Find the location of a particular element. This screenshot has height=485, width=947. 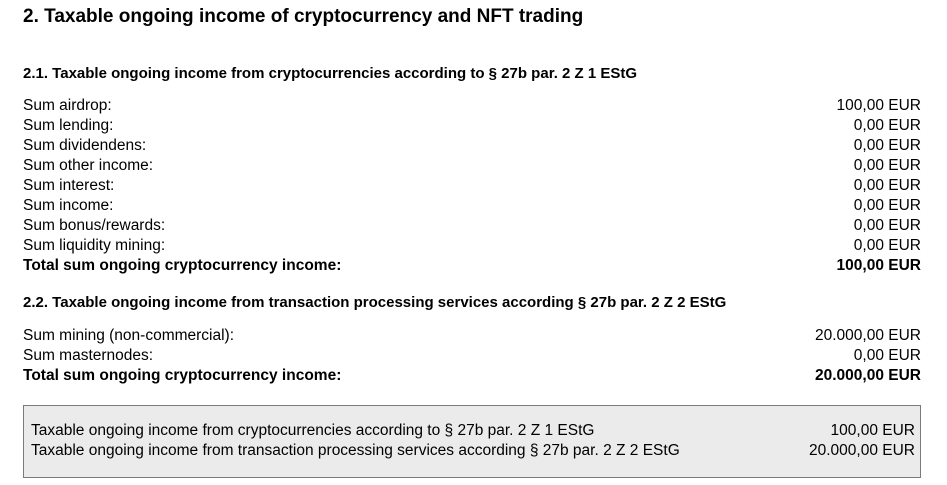

row-lending: Sum lending: 0,00 EUR is located at coordinates (472, 126).